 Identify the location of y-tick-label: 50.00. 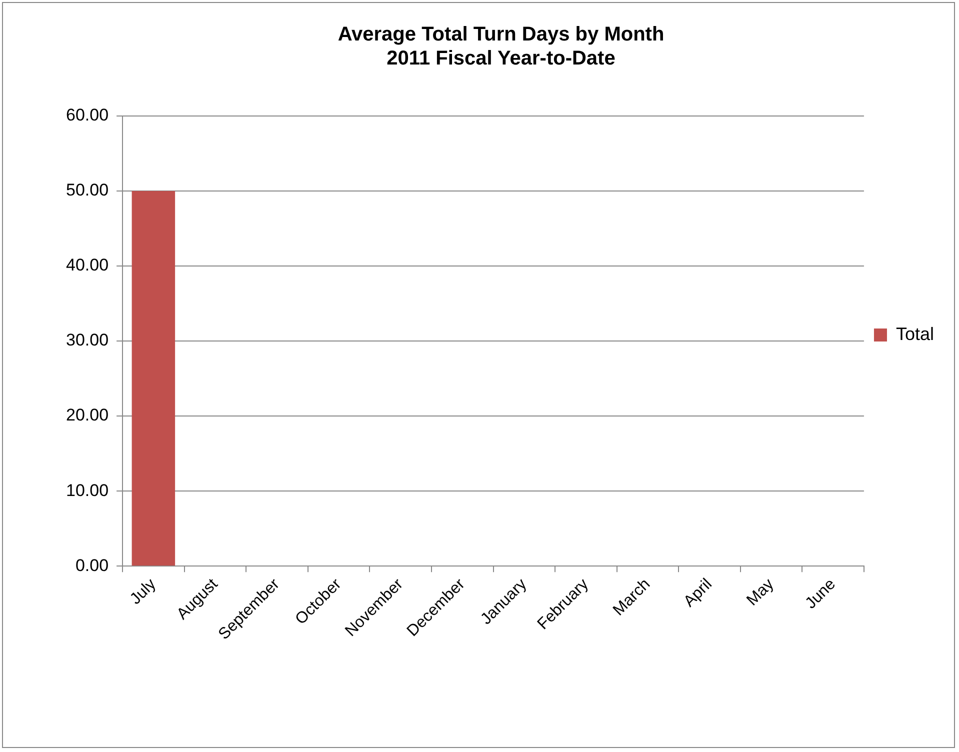
(87, 190).